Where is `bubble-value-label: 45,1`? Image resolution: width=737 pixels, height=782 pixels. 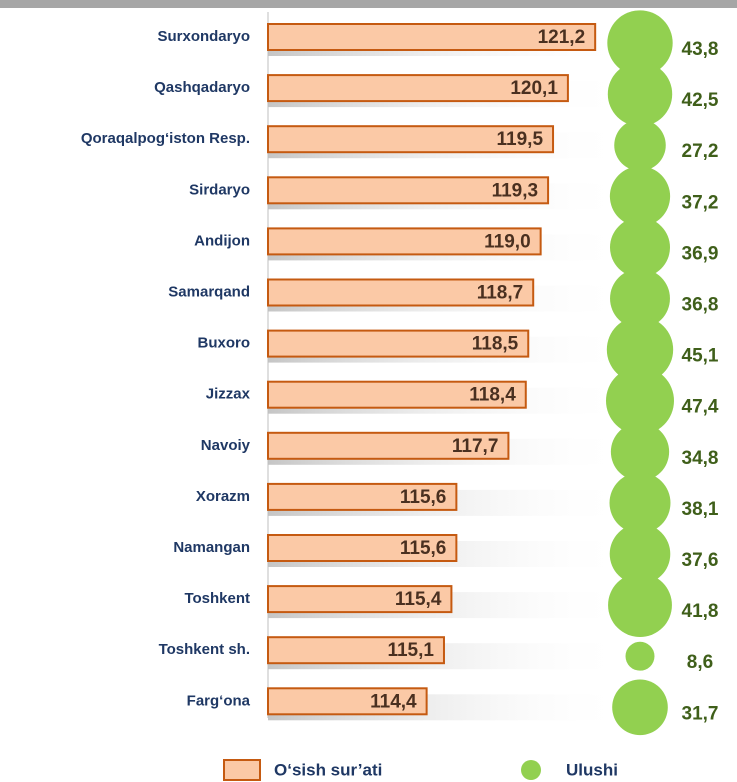
bubble-value-label: 45,1 is located at coordinates (700, 356).